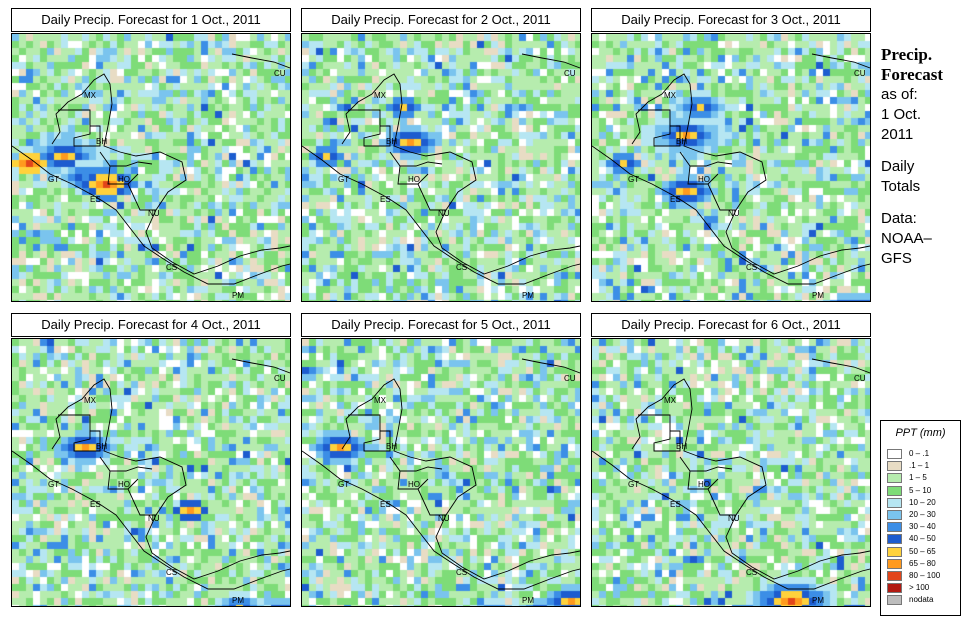  What do you see at coordinates (925, 575) in the screenshot?
I see `legend-label: 80 – 100` at bounding box center [925, 575].